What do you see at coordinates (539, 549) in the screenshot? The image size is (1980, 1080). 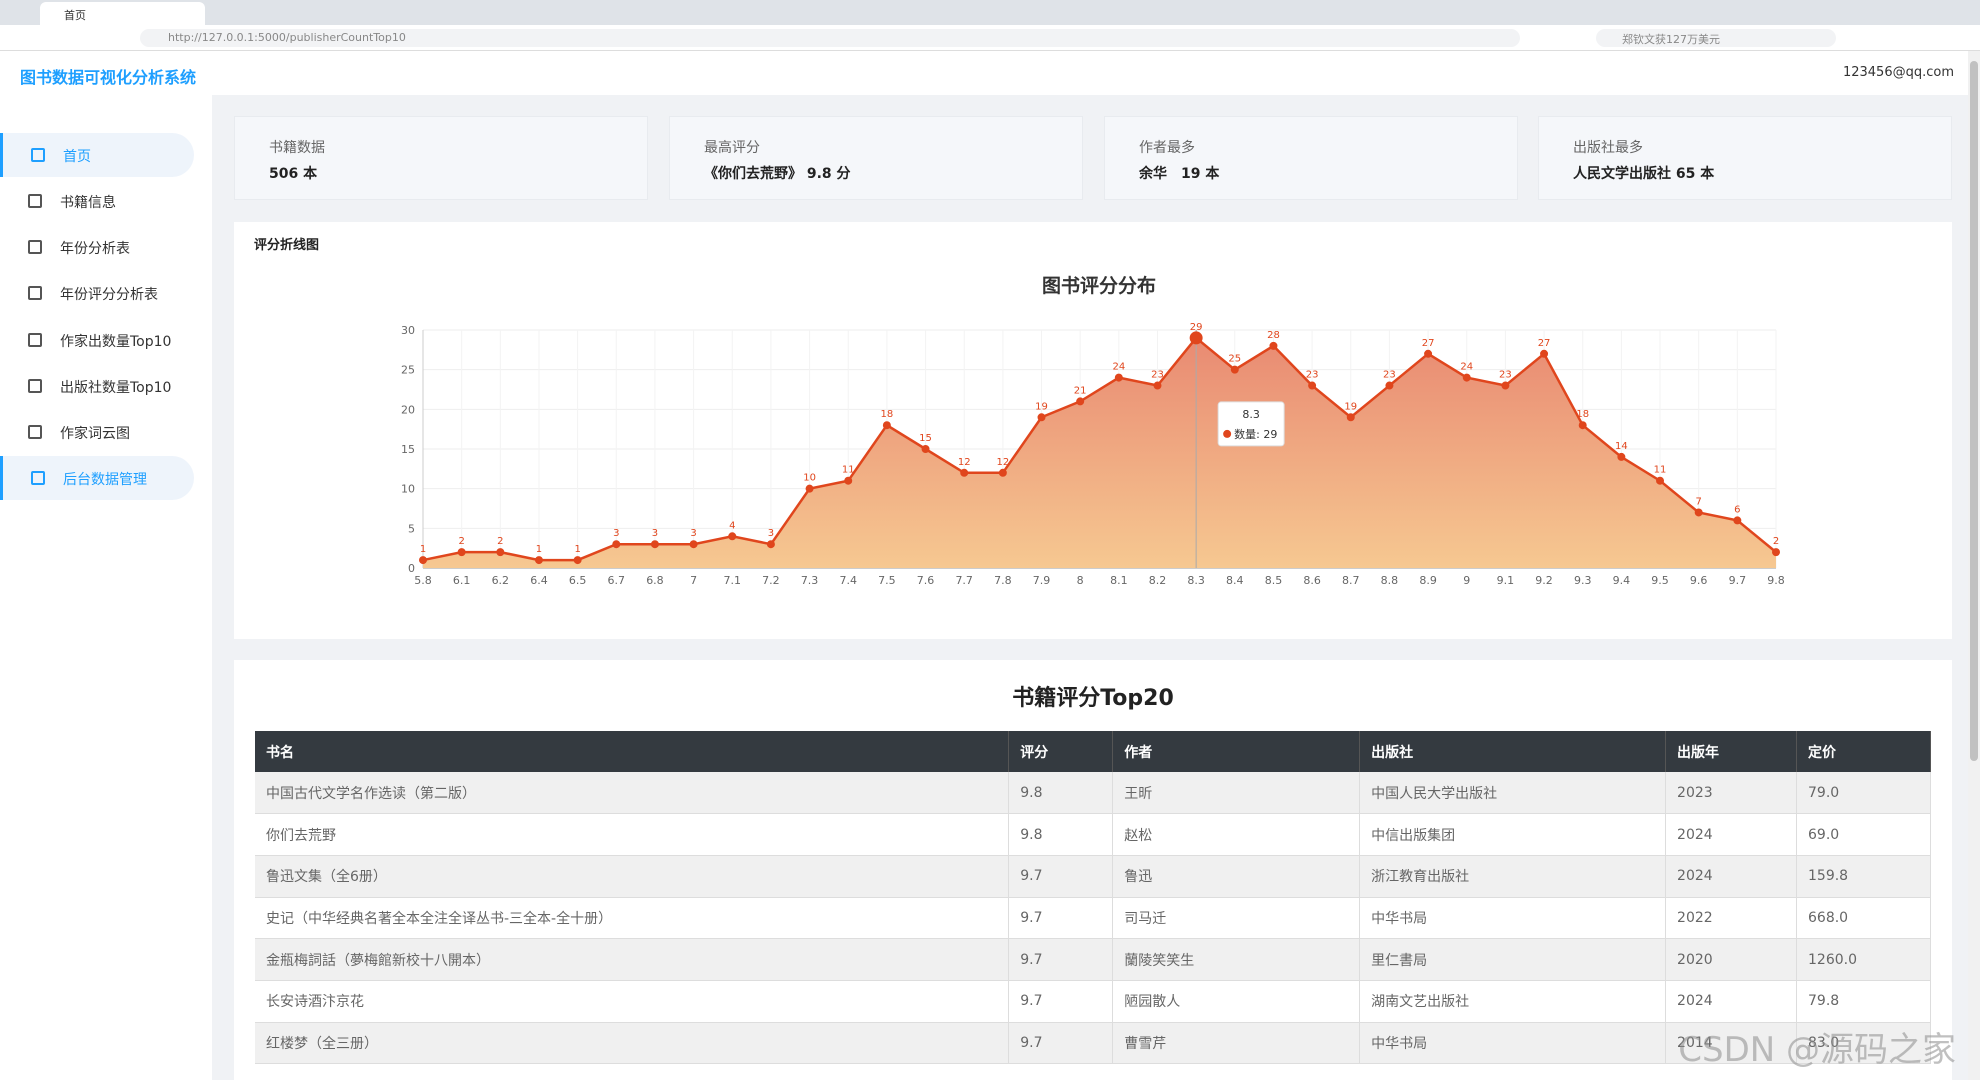 I see `data-label: 1` at bounding box center [539, 549].